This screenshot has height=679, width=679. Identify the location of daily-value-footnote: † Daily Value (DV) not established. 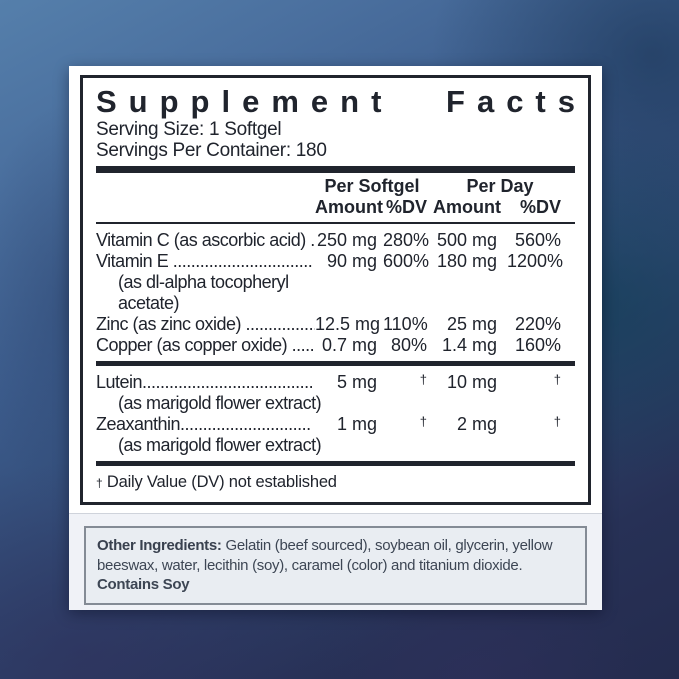
(335, 482).